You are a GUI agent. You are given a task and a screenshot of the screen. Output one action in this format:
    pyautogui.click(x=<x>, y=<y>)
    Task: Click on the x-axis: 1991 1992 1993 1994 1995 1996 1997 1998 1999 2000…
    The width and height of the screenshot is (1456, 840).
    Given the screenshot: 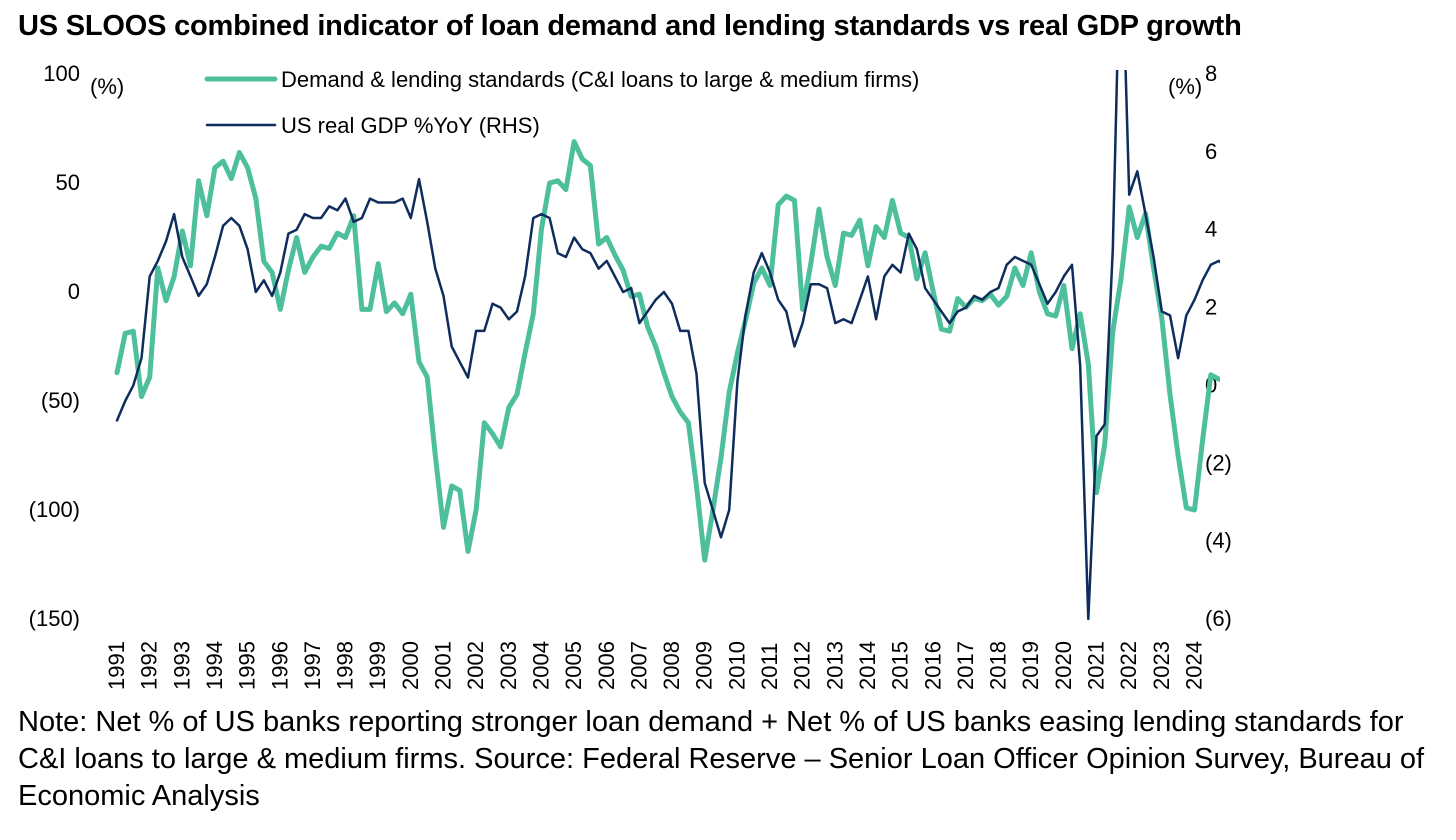 What is the action you would take?
    pyautogui.click(x=655, y=665)
    